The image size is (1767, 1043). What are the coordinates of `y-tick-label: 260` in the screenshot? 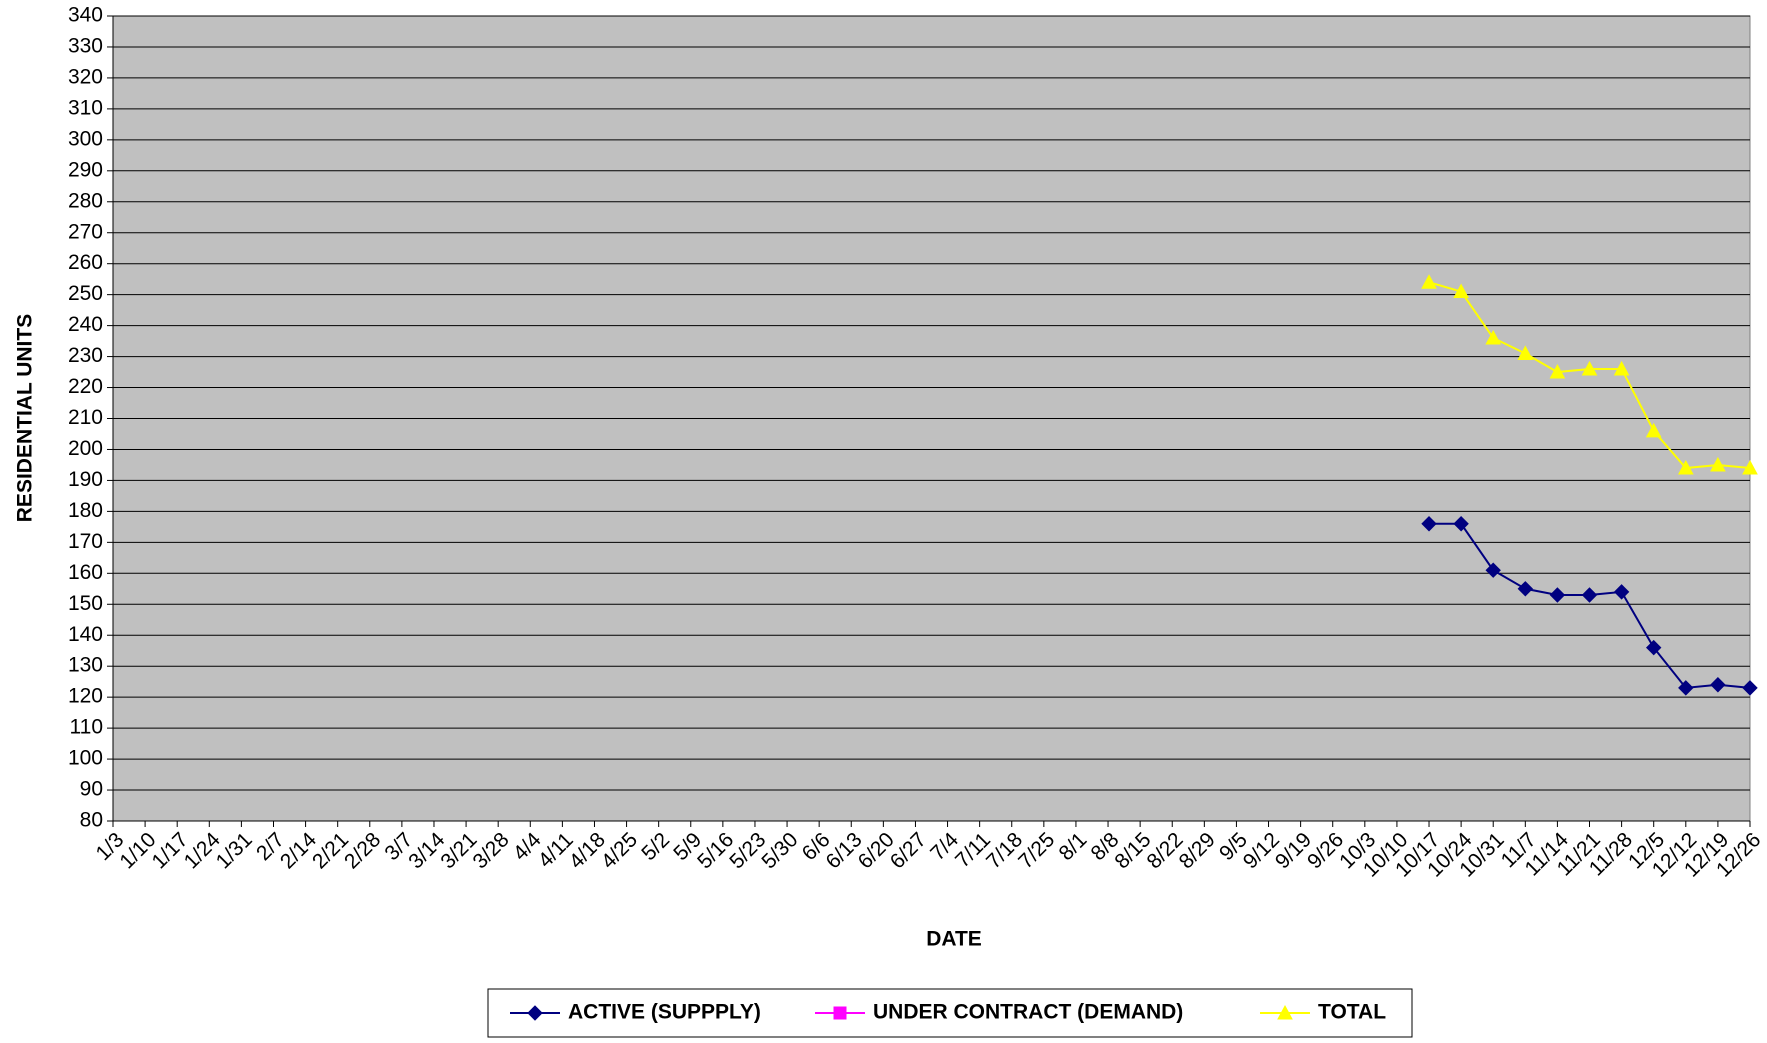 It's located at (85, 262).